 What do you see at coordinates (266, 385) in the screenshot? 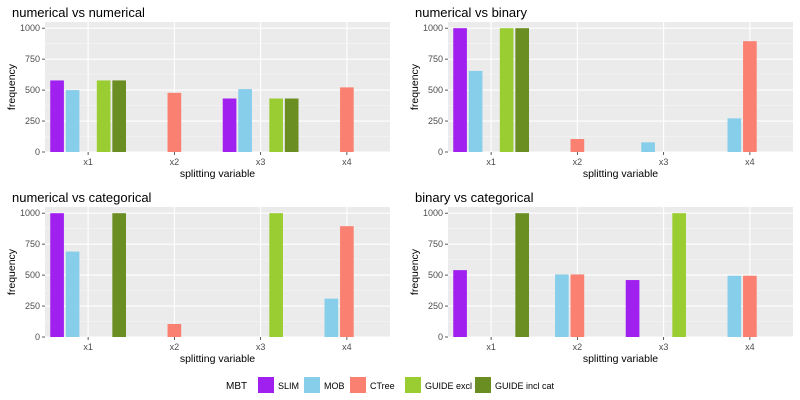
I see `legend-key-slim` at bounding box center [266, 385].